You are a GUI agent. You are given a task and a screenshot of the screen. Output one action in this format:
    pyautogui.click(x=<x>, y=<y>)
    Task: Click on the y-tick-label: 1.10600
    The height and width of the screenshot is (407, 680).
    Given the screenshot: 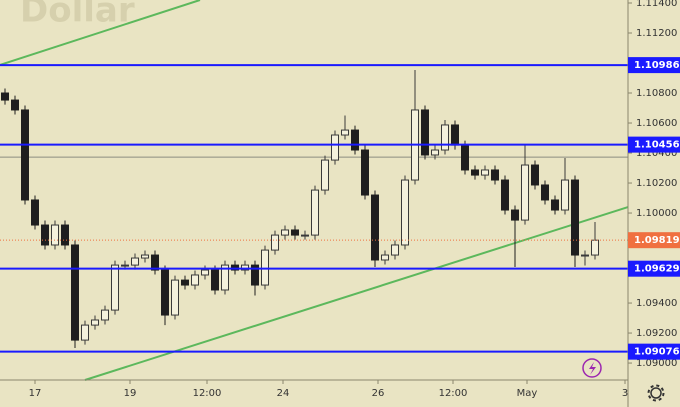 What is the action you would take?
    pyautogui.click(x=656, y=123)
    